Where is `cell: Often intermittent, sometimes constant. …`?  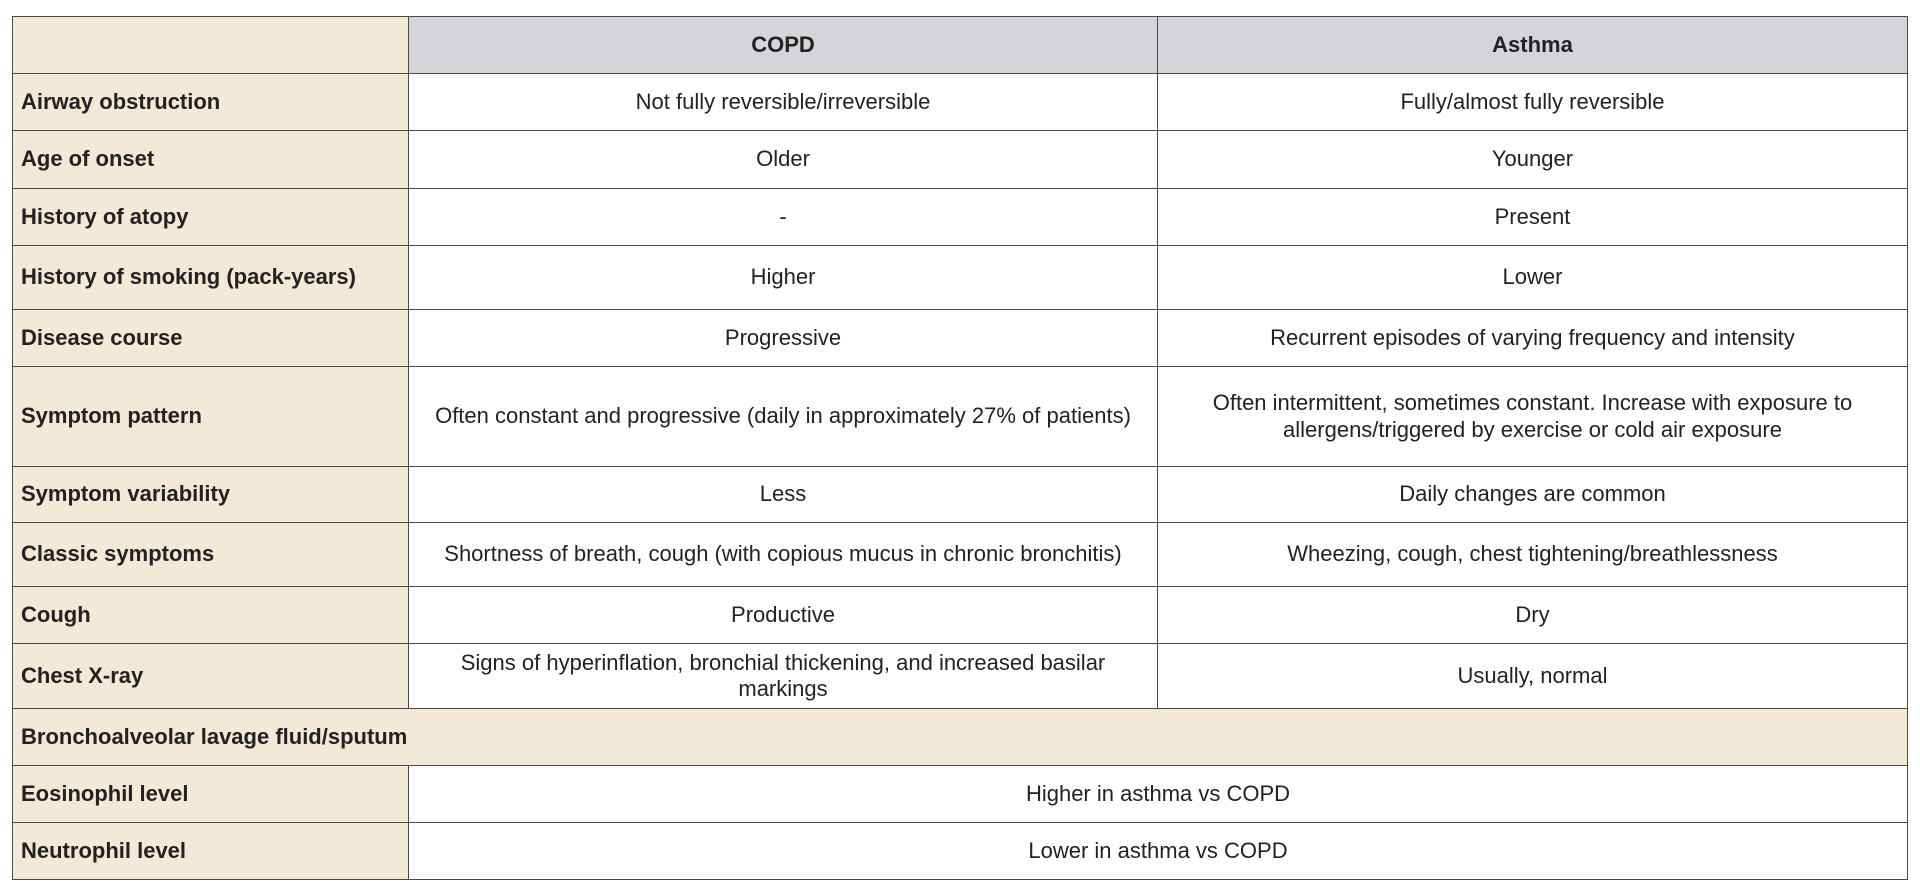 cell: Often intermittent, sometimes constant. … is located at coordinates (1532, 416).